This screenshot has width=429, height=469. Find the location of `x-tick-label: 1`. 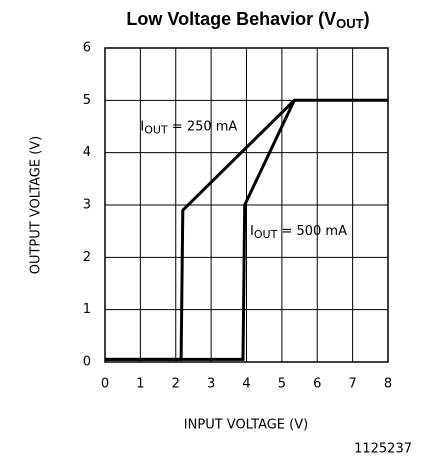

x-tick-label: 1 is located at coordinates (140, 384).